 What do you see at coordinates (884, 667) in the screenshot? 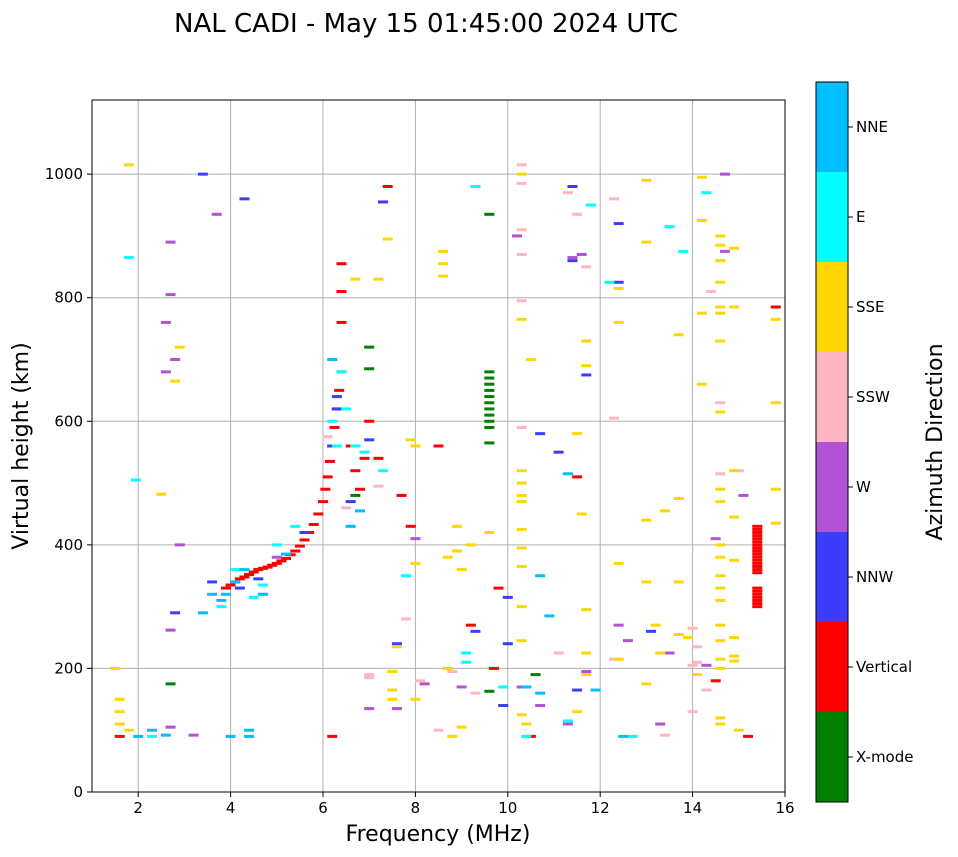
I see `colorbar-tick-label: Vertical` at bounding box center [884, 667].